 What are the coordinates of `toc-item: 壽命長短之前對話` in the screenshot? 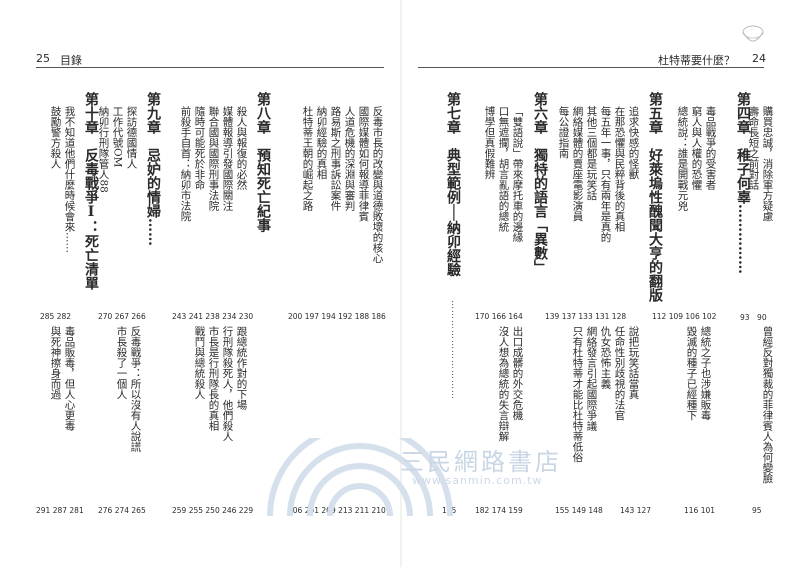 It's located at (753, 148).